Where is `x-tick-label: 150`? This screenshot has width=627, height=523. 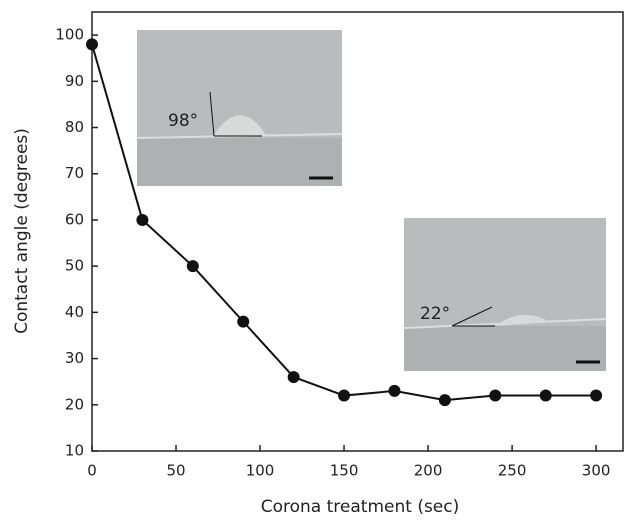 x-tick-label: 150 is located at coordinates (344, 471).